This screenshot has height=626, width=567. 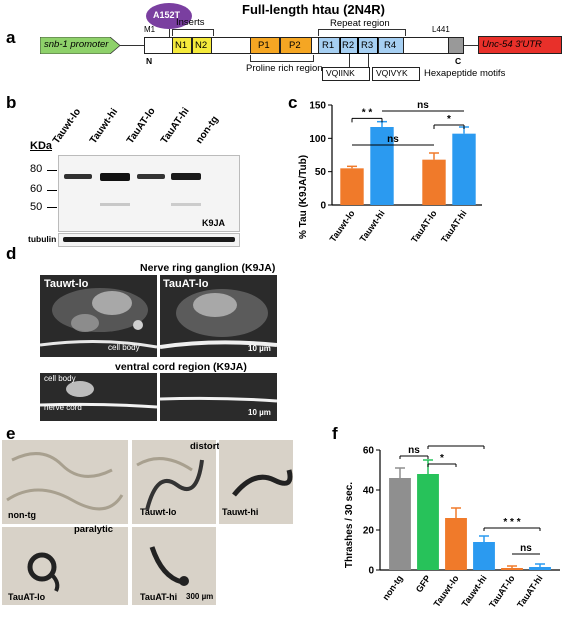 What do you see at coordinates (256, 482) in the screenshot?
I see `worm-tauwt-hi` at bounding box center [256, 482].